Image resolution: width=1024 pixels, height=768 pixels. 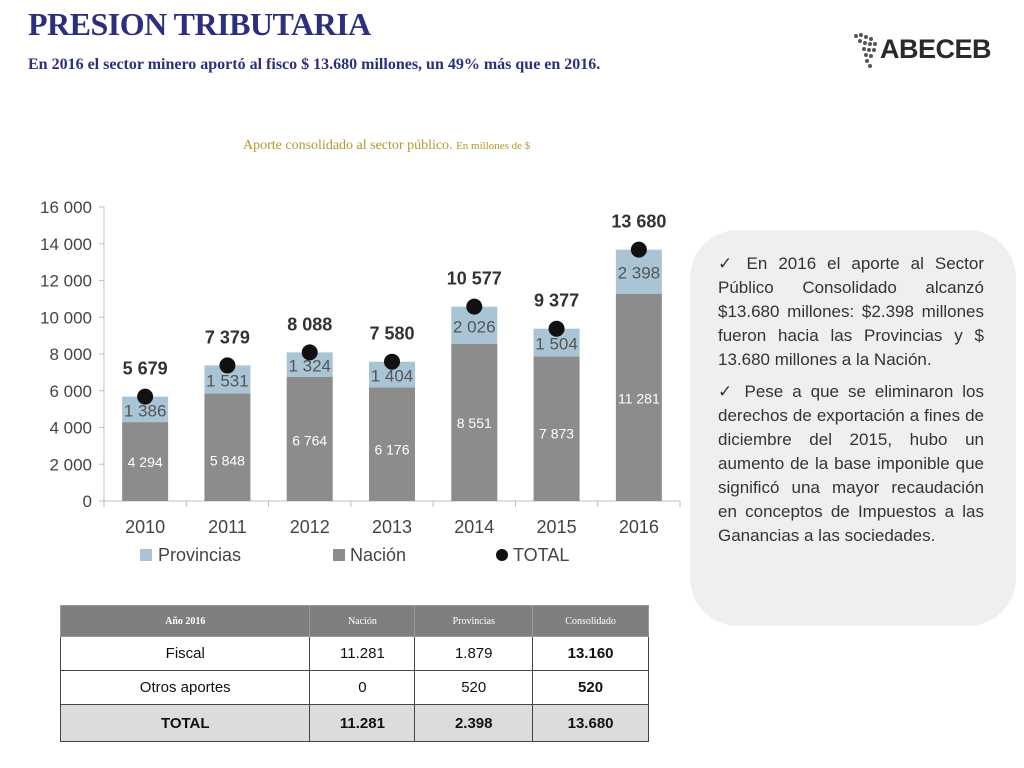 I want to click on cell-consolidado: 13.680, so click(x=590, y=723).